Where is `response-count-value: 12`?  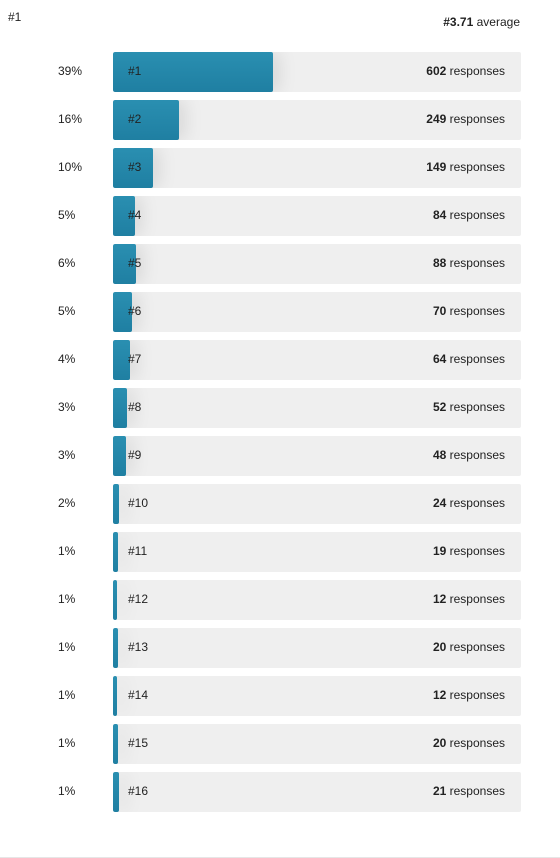
response-count-value: 12 is located at coordinates (439, 599).